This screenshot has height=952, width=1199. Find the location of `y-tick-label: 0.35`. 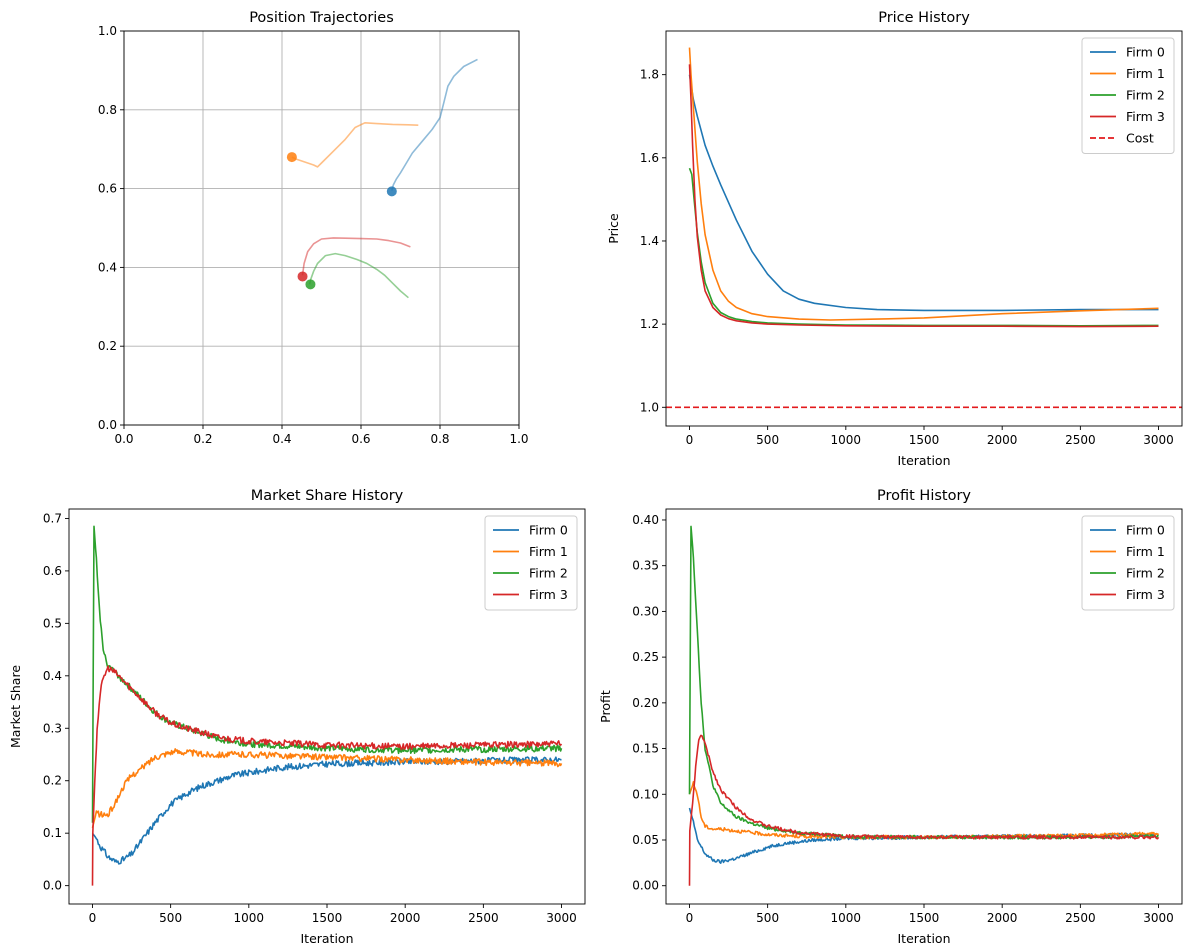

y-tick-label: 0.35 is located at coordinates (645, 566).